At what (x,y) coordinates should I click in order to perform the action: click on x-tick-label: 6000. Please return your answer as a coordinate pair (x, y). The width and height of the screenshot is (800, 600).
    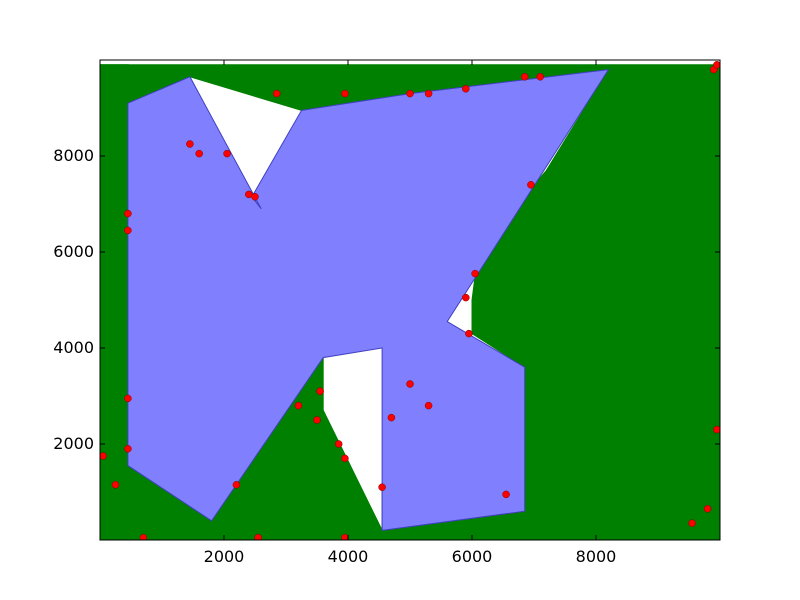
    Looking at the image, I should click on (472, 556).